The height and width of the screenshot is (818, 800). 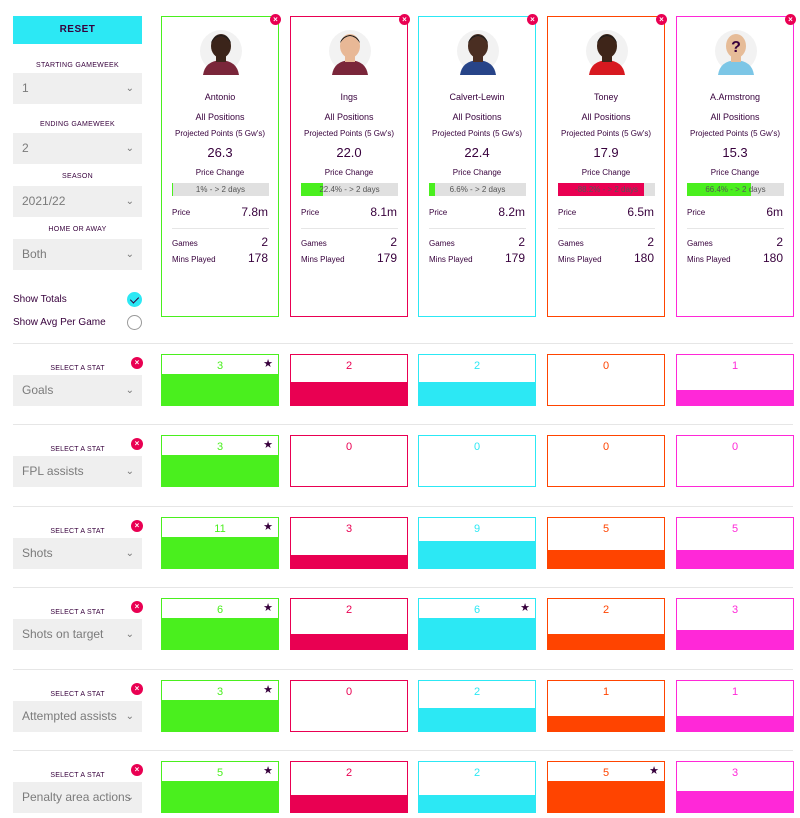 What do you see at coordinates (220, 97) in the screenshot?
I see `player-name: Antonio` at bounding box center [220, 97].